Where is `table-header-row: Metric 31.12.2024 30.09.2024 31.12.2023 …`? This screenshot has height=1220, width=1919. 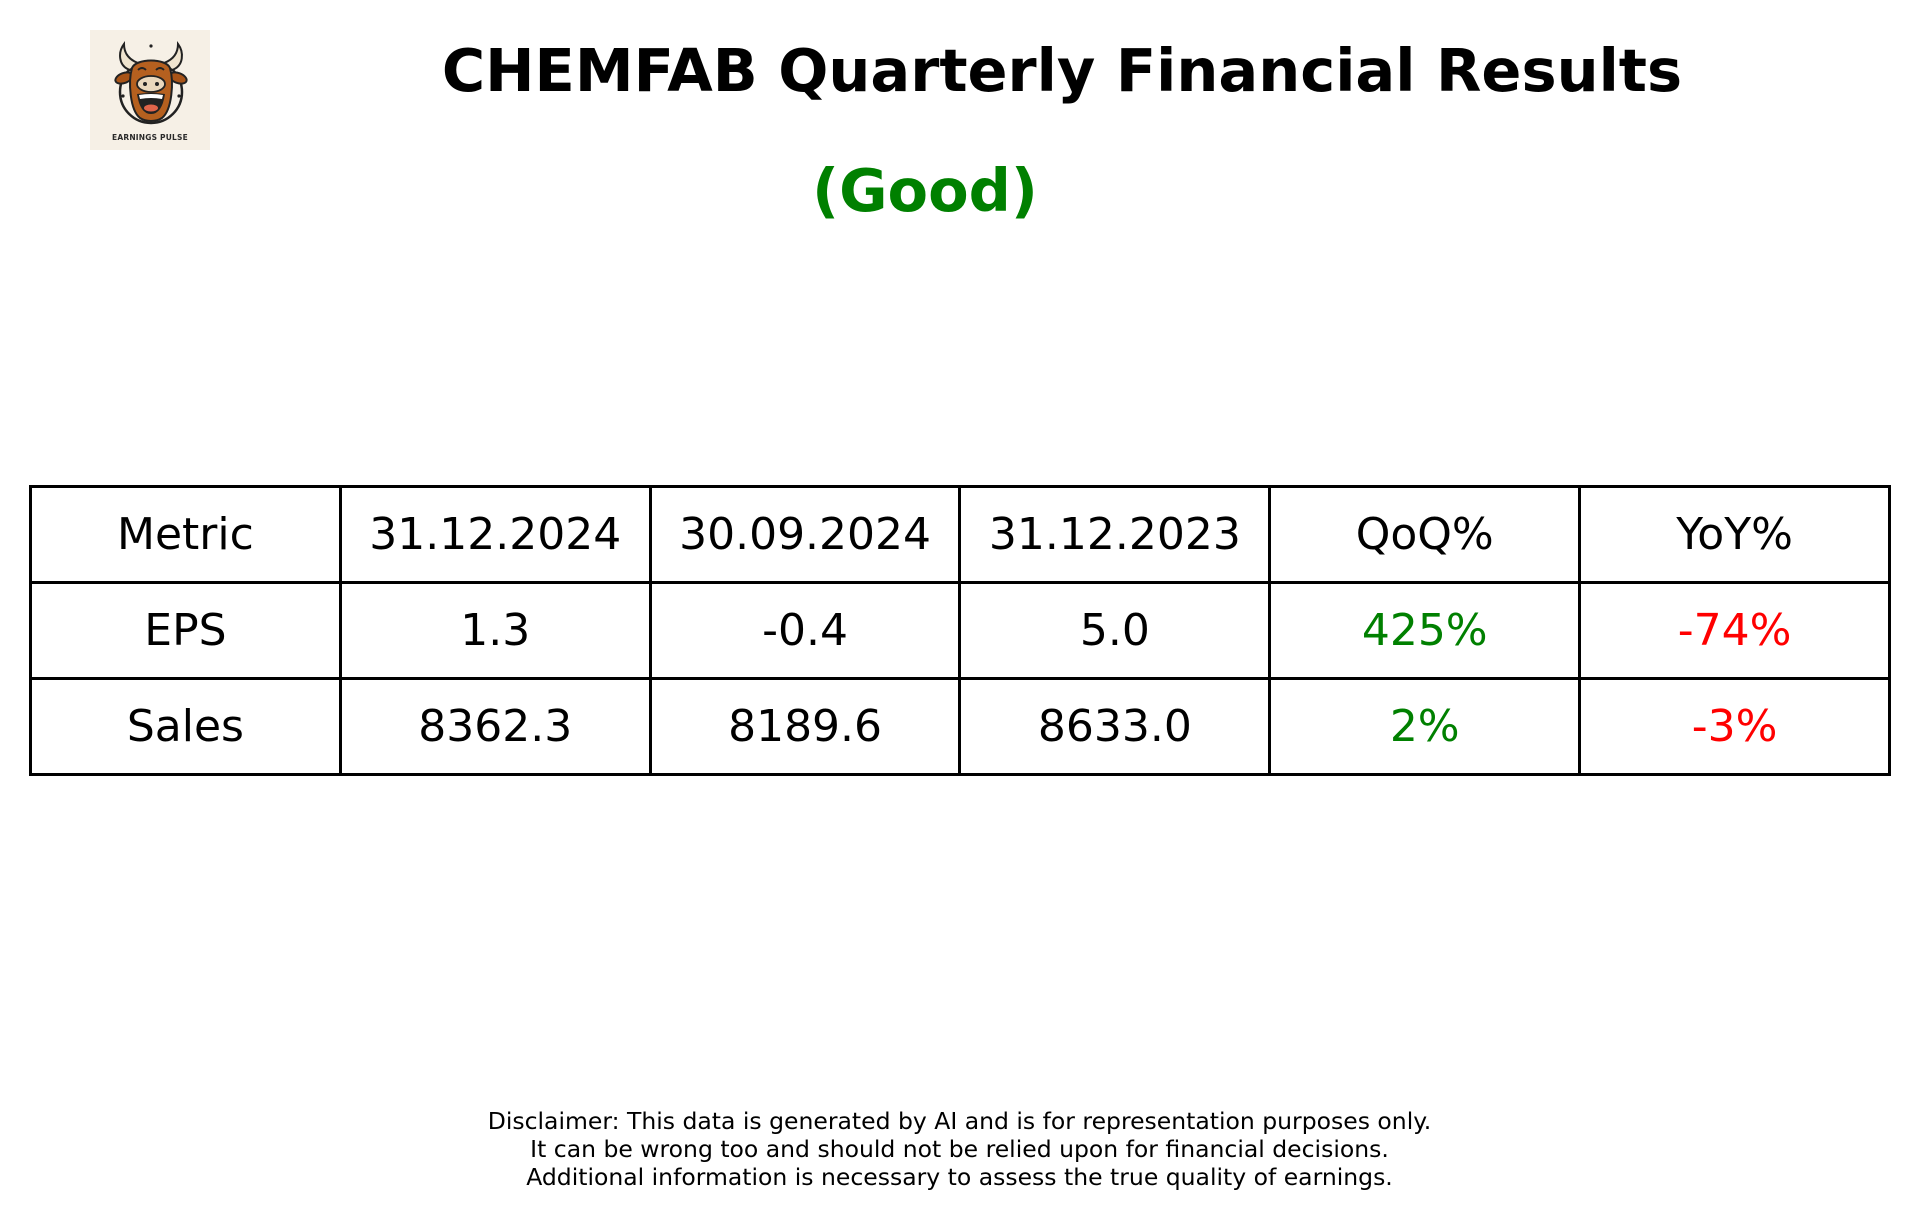
table-header-row: Metric 31.12.2024 30.09.2024 31.12.2023 … is located at coordinates (960, 534).